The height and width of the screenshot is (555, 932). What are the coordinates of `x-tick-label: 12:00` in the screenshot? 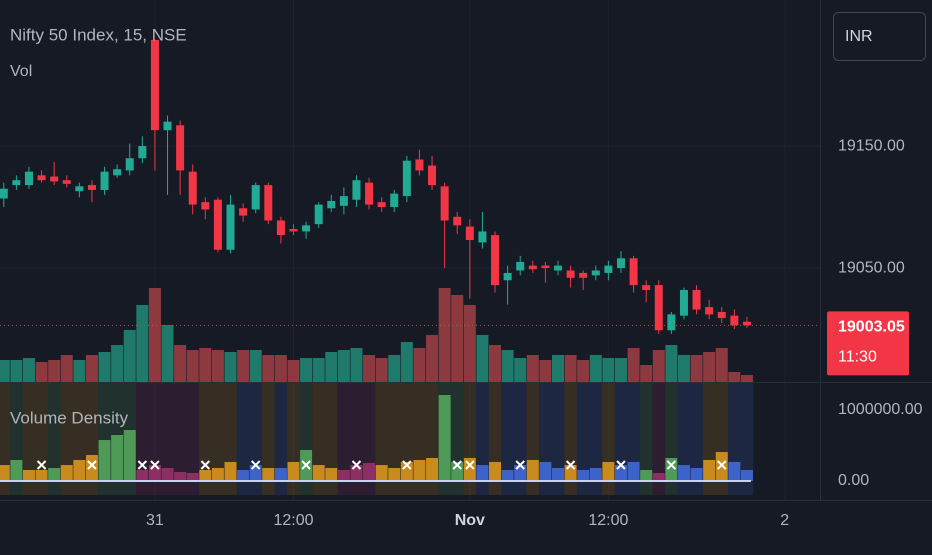 It's located at (608, 520).